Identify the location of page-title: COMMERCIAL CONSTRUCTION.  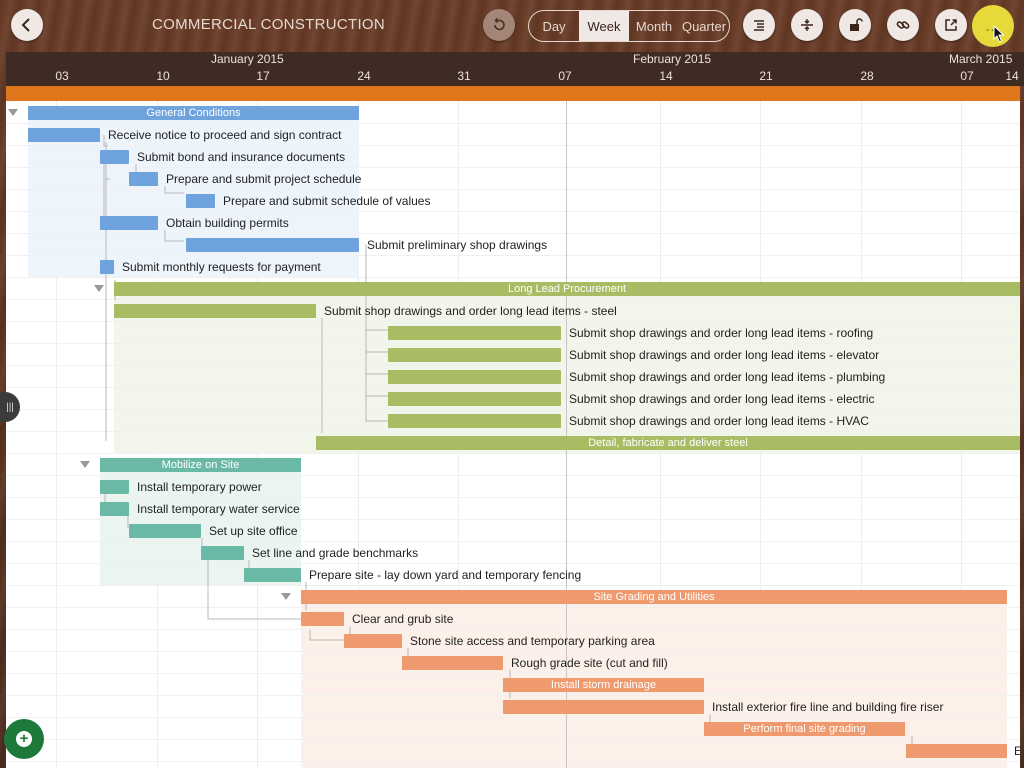
(269, 24).